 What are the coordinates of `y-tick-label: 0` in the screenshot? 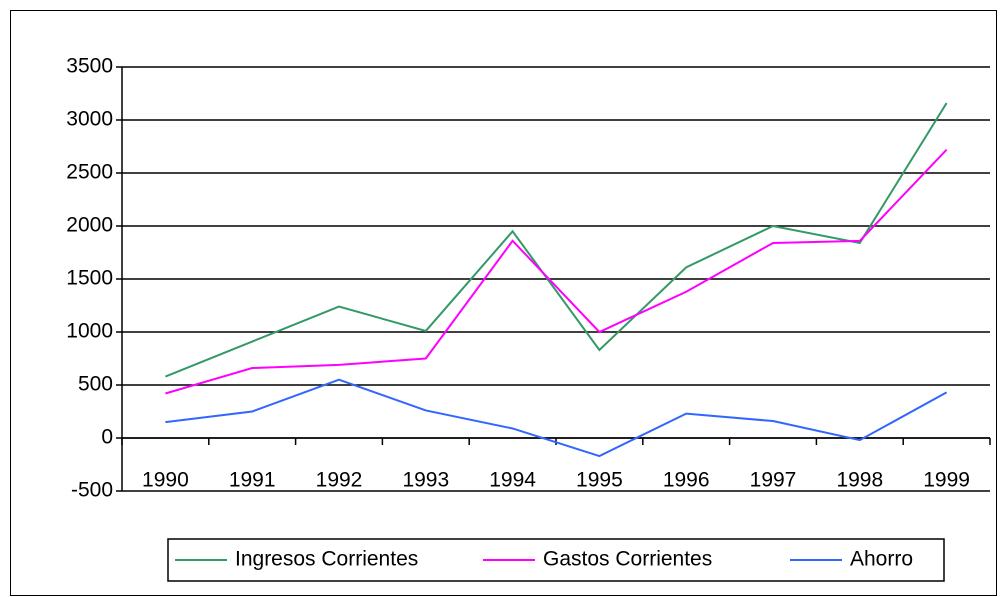 It's located at (107, 437).